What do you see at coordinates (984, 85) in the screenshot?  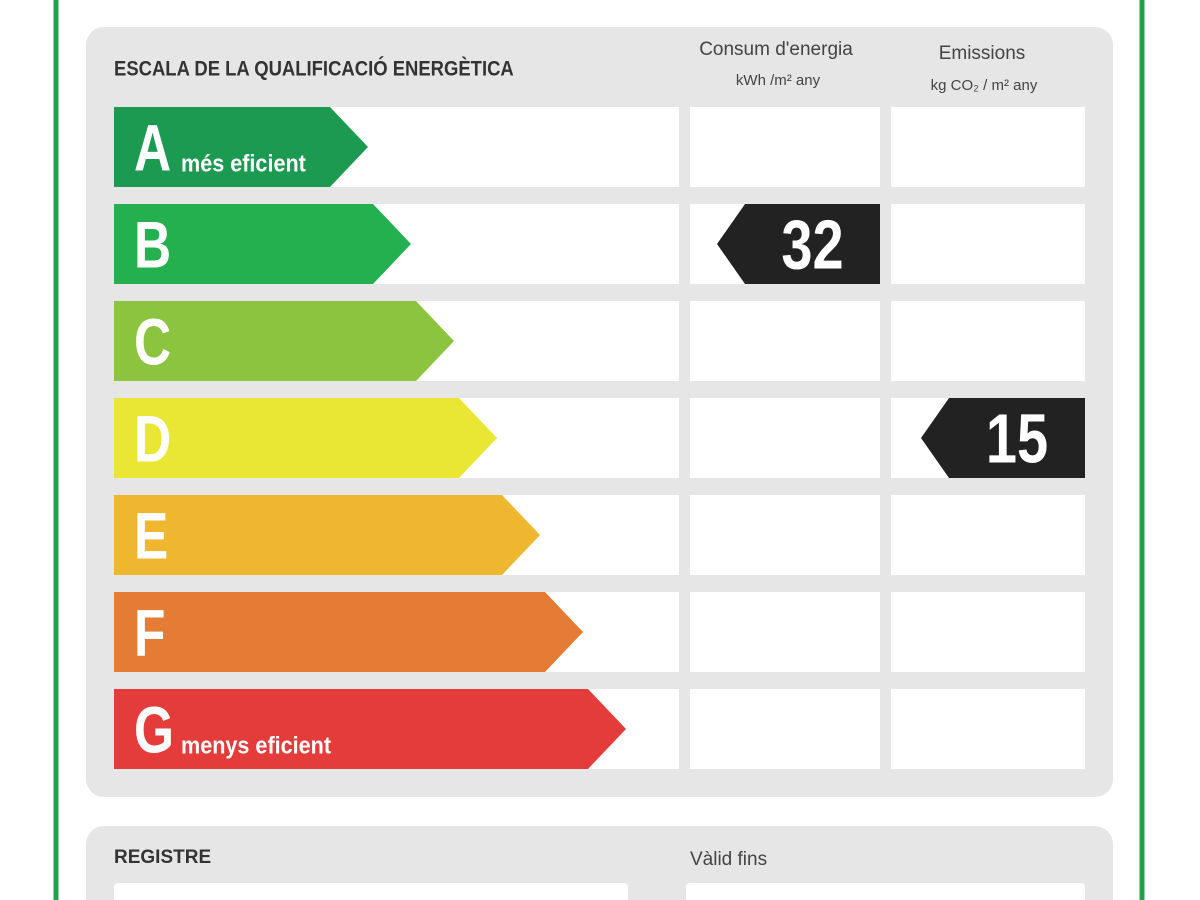 I see `emissions-unit: kg CO₂ / m² any` at bounding box center [984, 85].